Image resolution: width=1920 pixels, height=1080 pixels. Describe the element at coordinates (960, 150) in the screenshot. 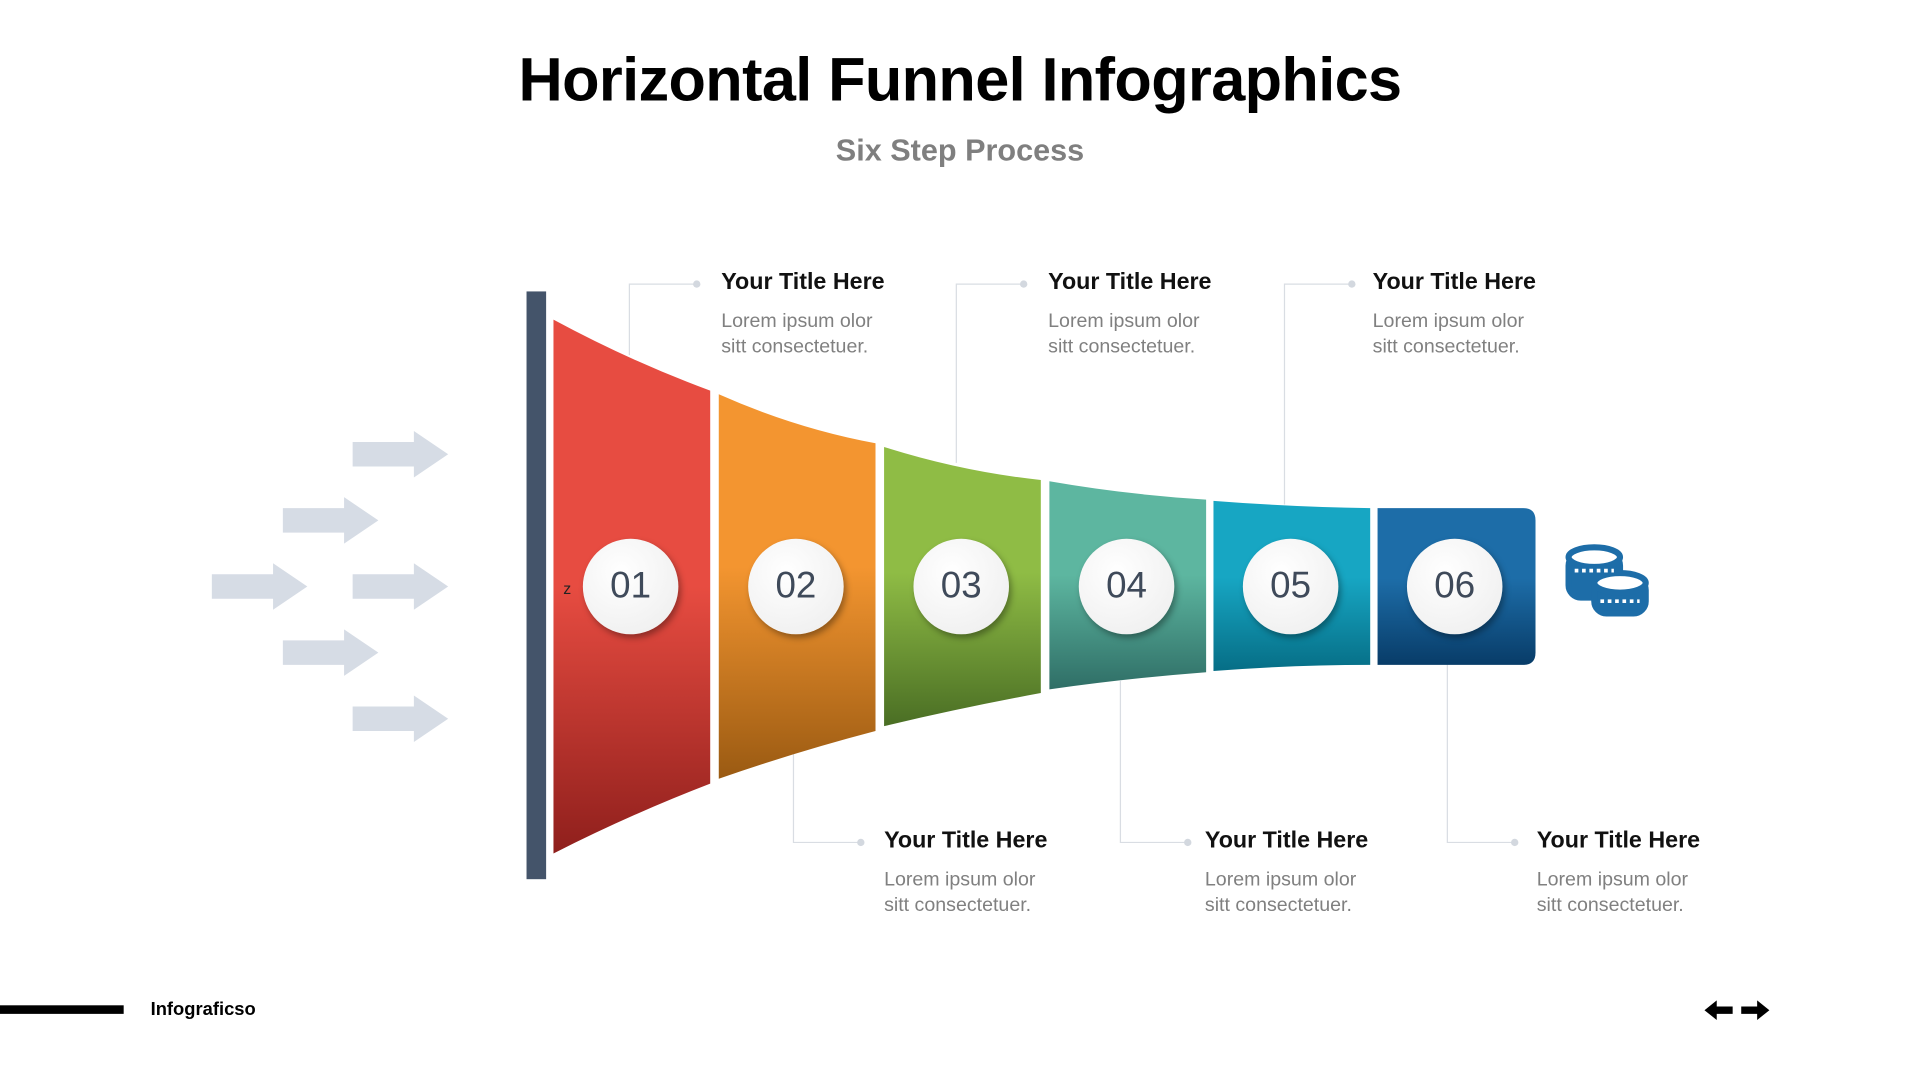

I see `page-subtitle: Six Step Process` at that location.